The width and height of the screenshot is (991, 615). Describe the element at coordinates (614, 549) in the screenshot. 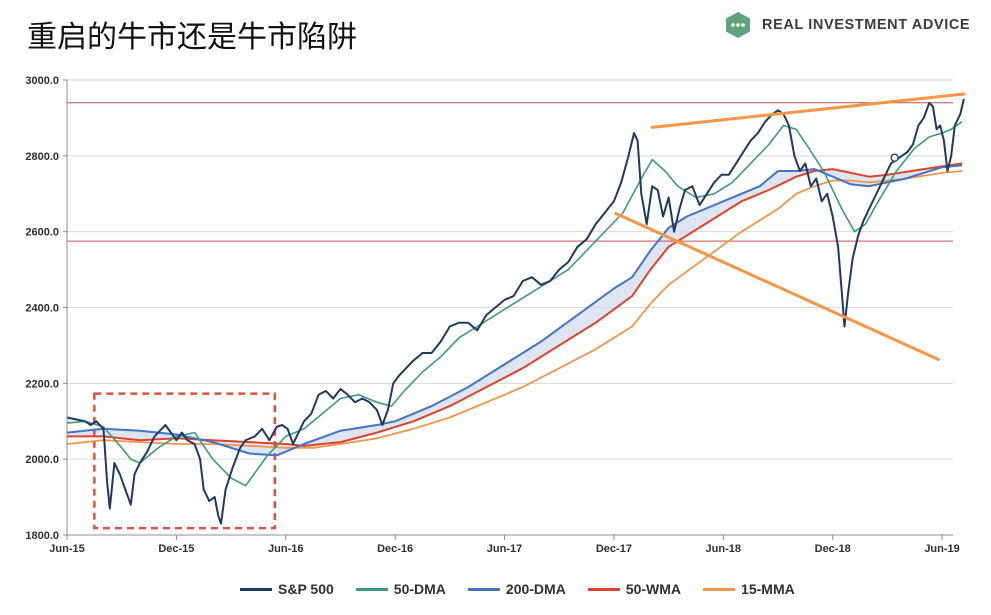

I see `x-tick-label: Dec-17` at that location.